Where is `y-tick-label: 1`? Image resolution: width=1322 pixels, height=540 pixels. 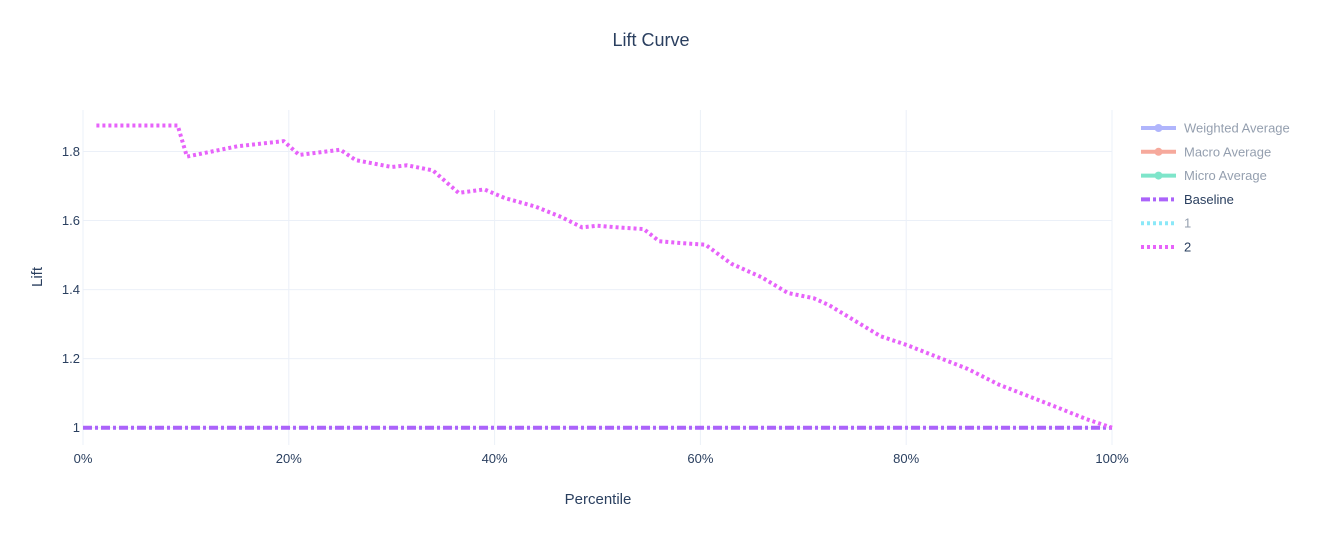
y-tick-label: 1 is located at coordinates (76, 427).